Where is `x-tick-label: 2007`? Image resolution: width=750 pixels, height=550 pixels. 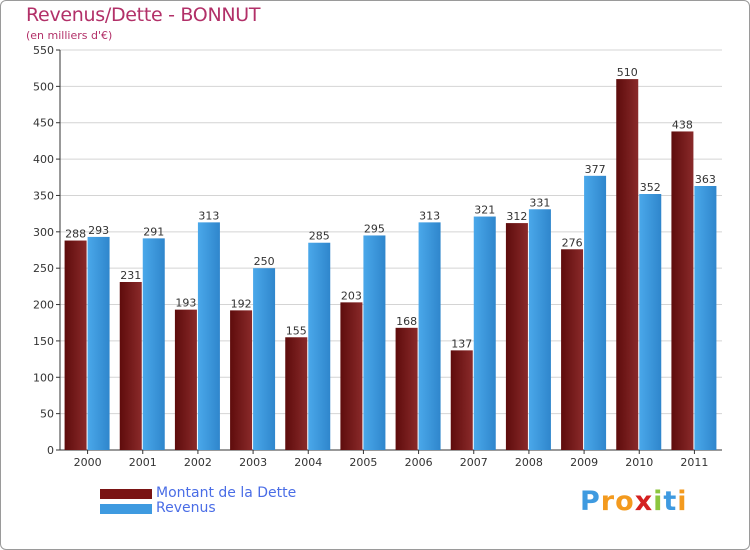
x-tick-label: 2007 is located at coordinates (474, 462).